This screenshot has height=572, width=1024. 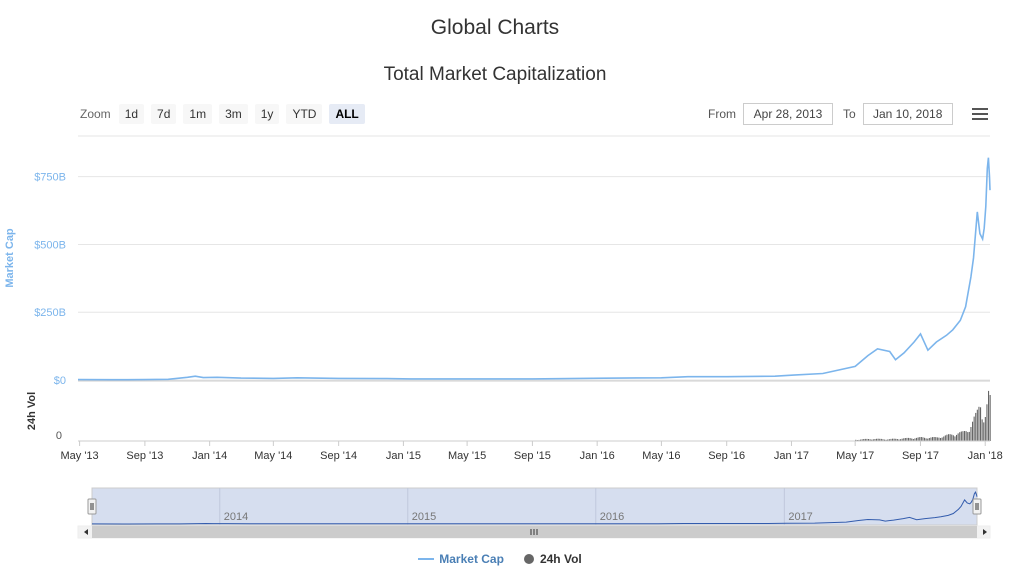 I want to click on legend-dot-symbol, so click(x=528, y=559).